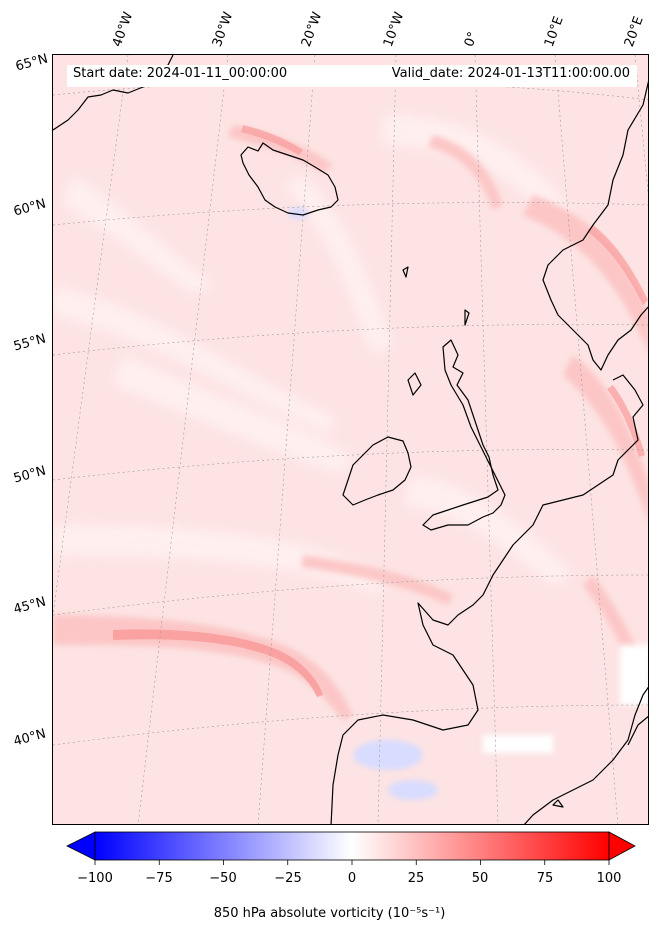 This screenshot has height=936, width=659. Describe the element at coordinates (622, 846) in the screenshot. I see `colorbar-max-extension` at that location.